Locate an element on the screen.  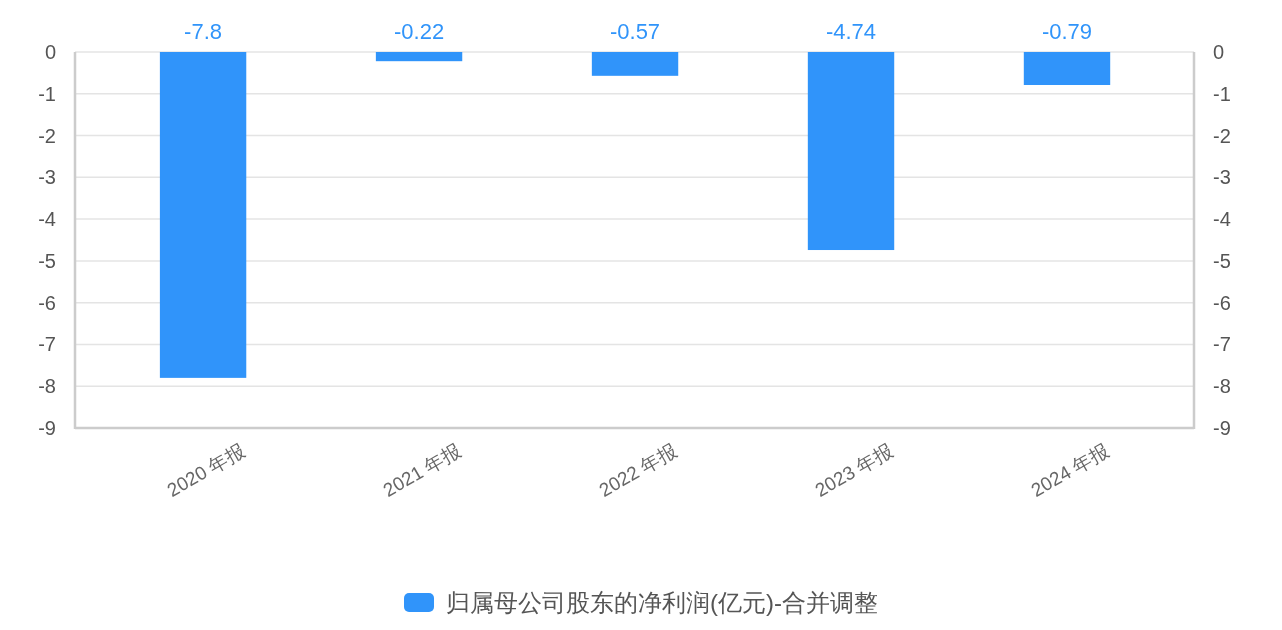
y2-tick-label: -3 is located at coordinates (1222, 177).